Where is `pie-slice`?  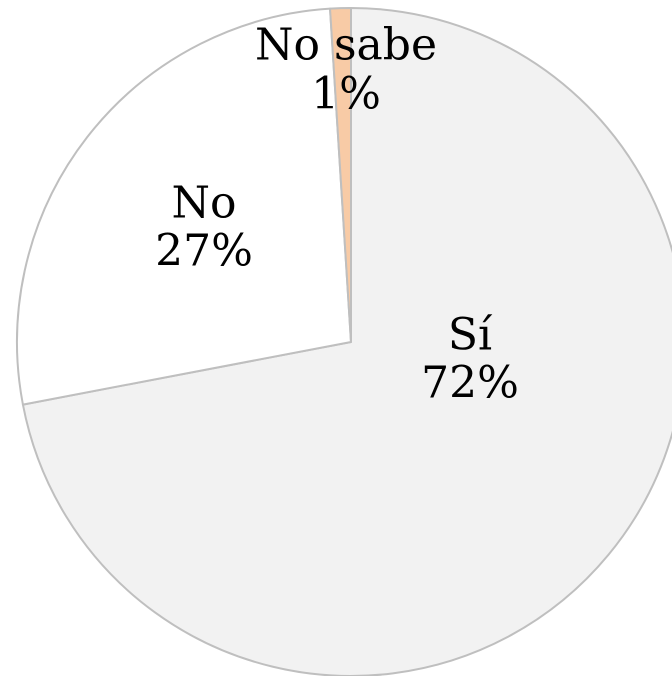 pie-slice is located at coordinates (340, 175).